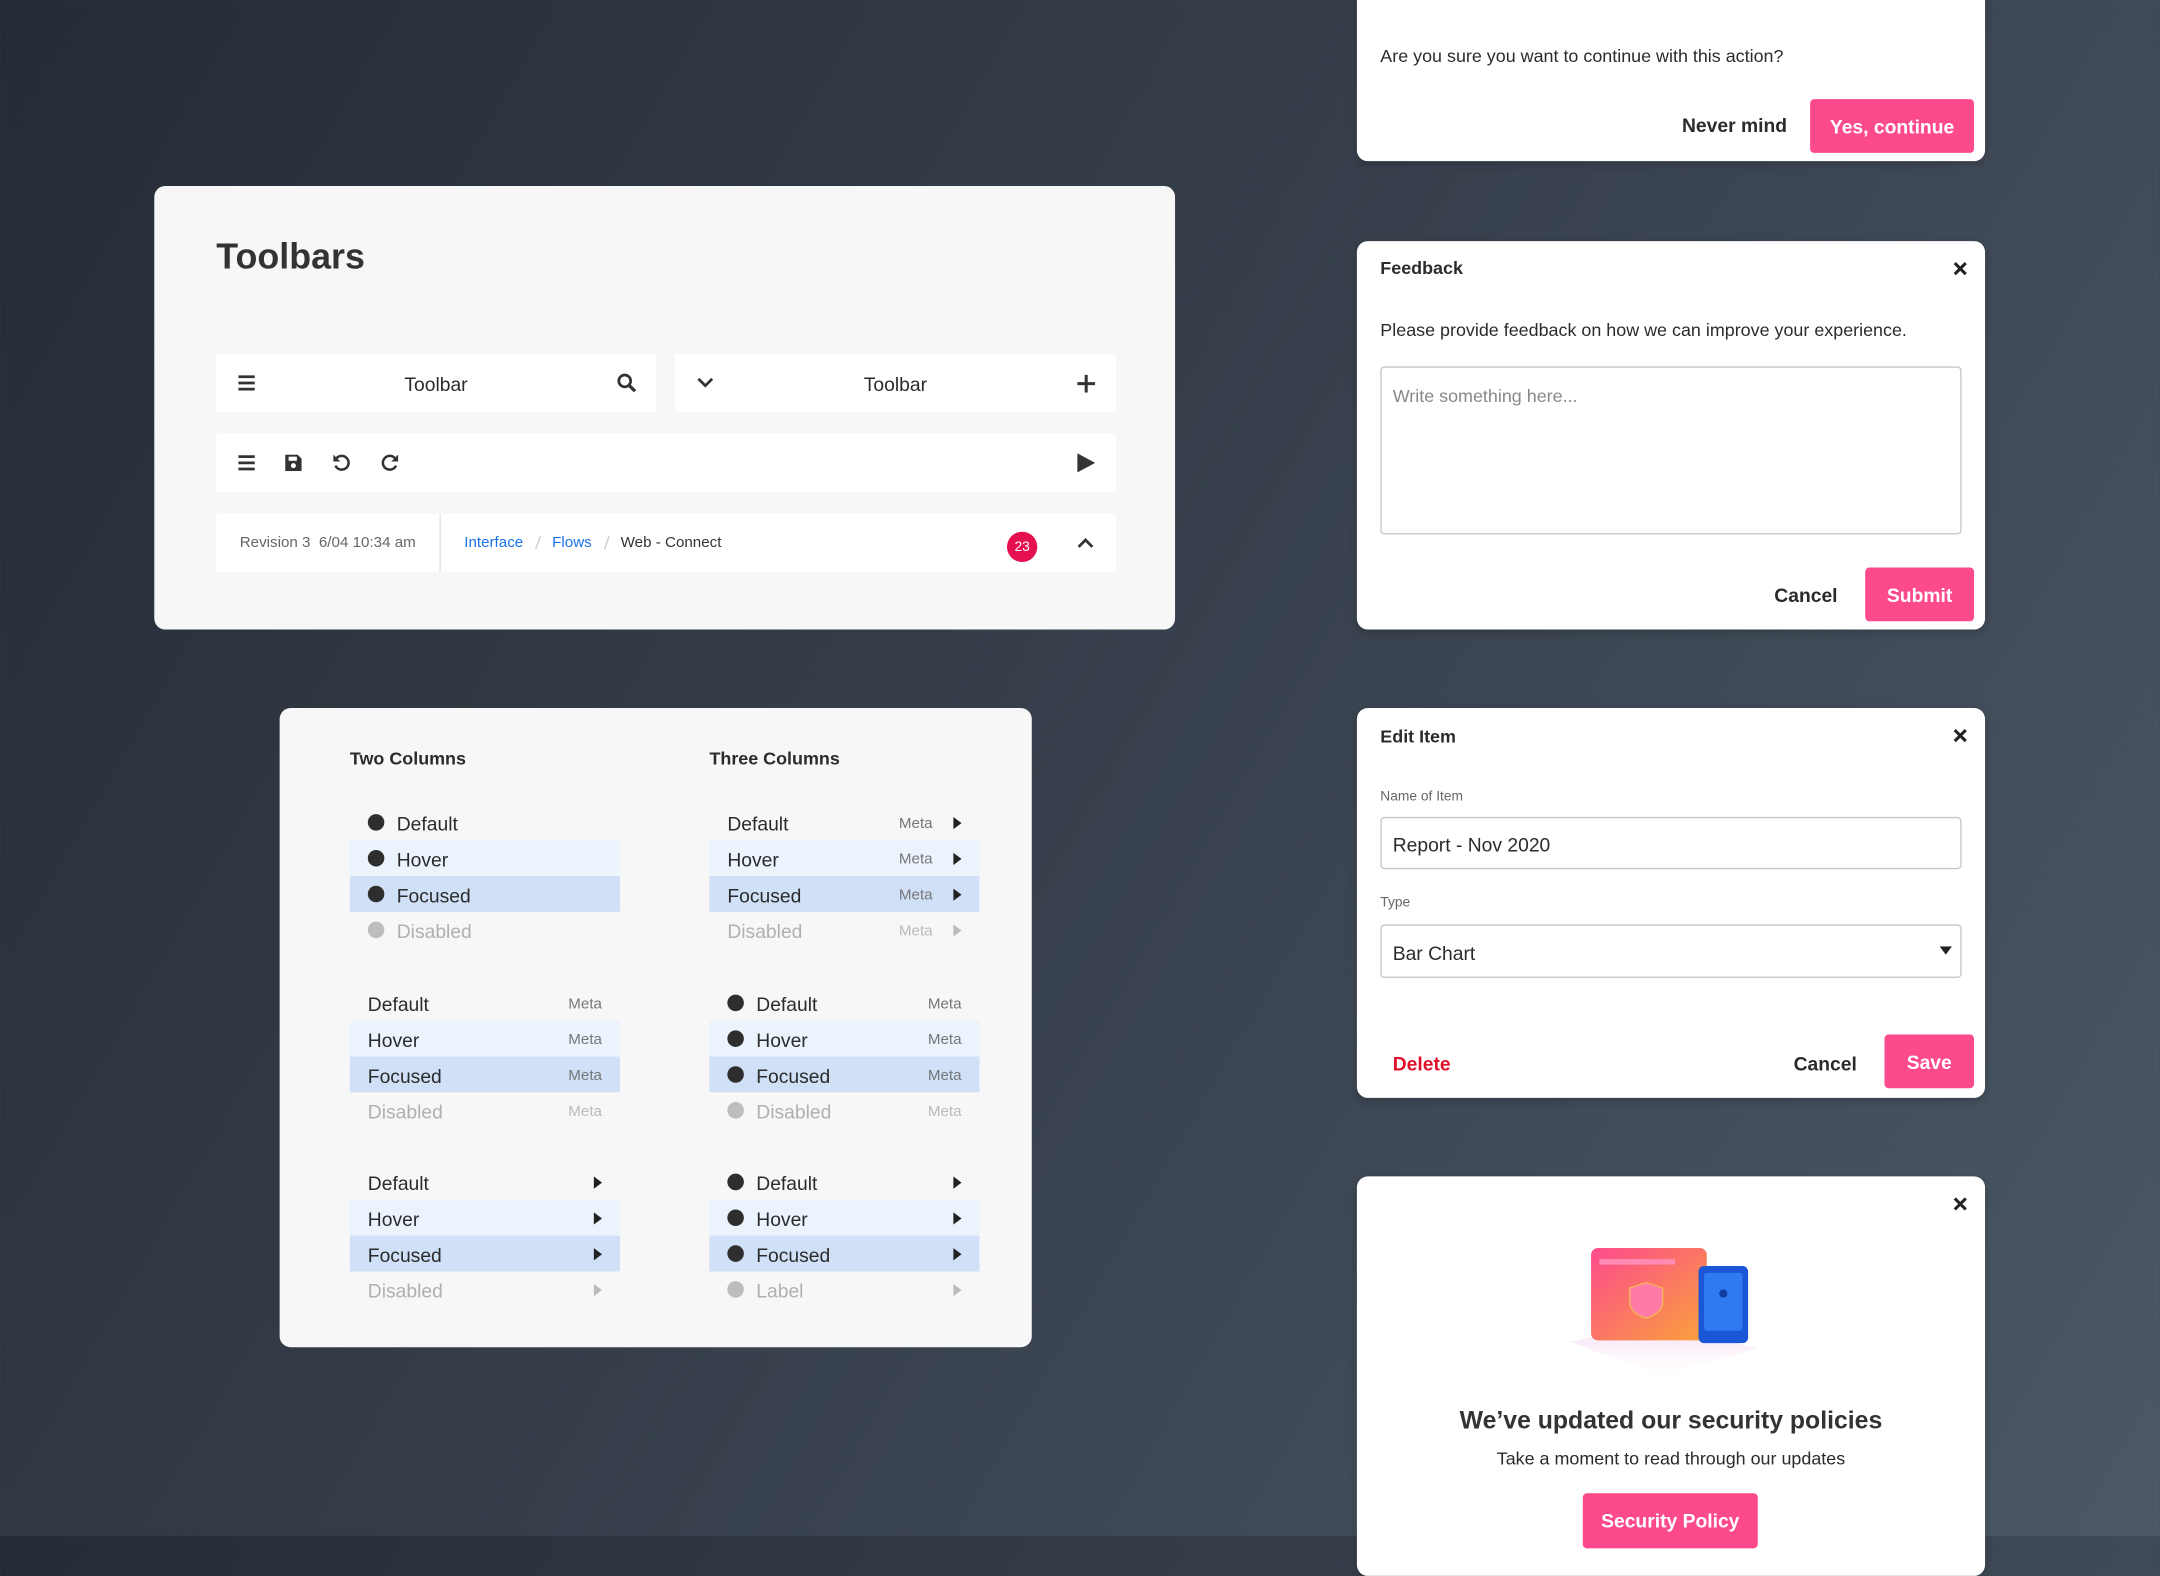 The image size is (2160, 1576). I want to click on breadcrumb: Flows, so click(572, 543).